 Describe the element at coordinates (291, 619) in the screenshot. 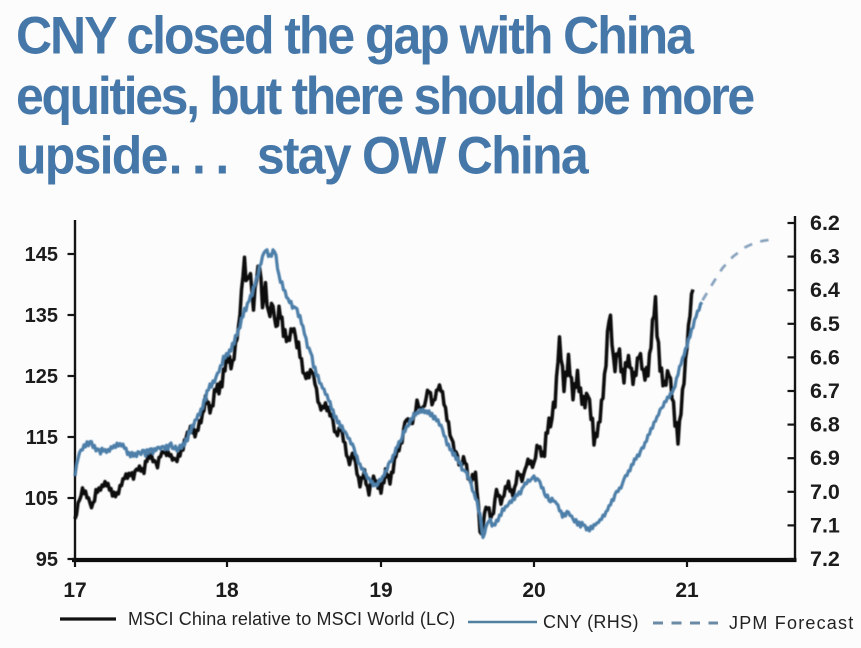

I see `svg-text:MSCI China relative to MSCI Wo: MSCI China relative to MSCI World (LC)` at that location.